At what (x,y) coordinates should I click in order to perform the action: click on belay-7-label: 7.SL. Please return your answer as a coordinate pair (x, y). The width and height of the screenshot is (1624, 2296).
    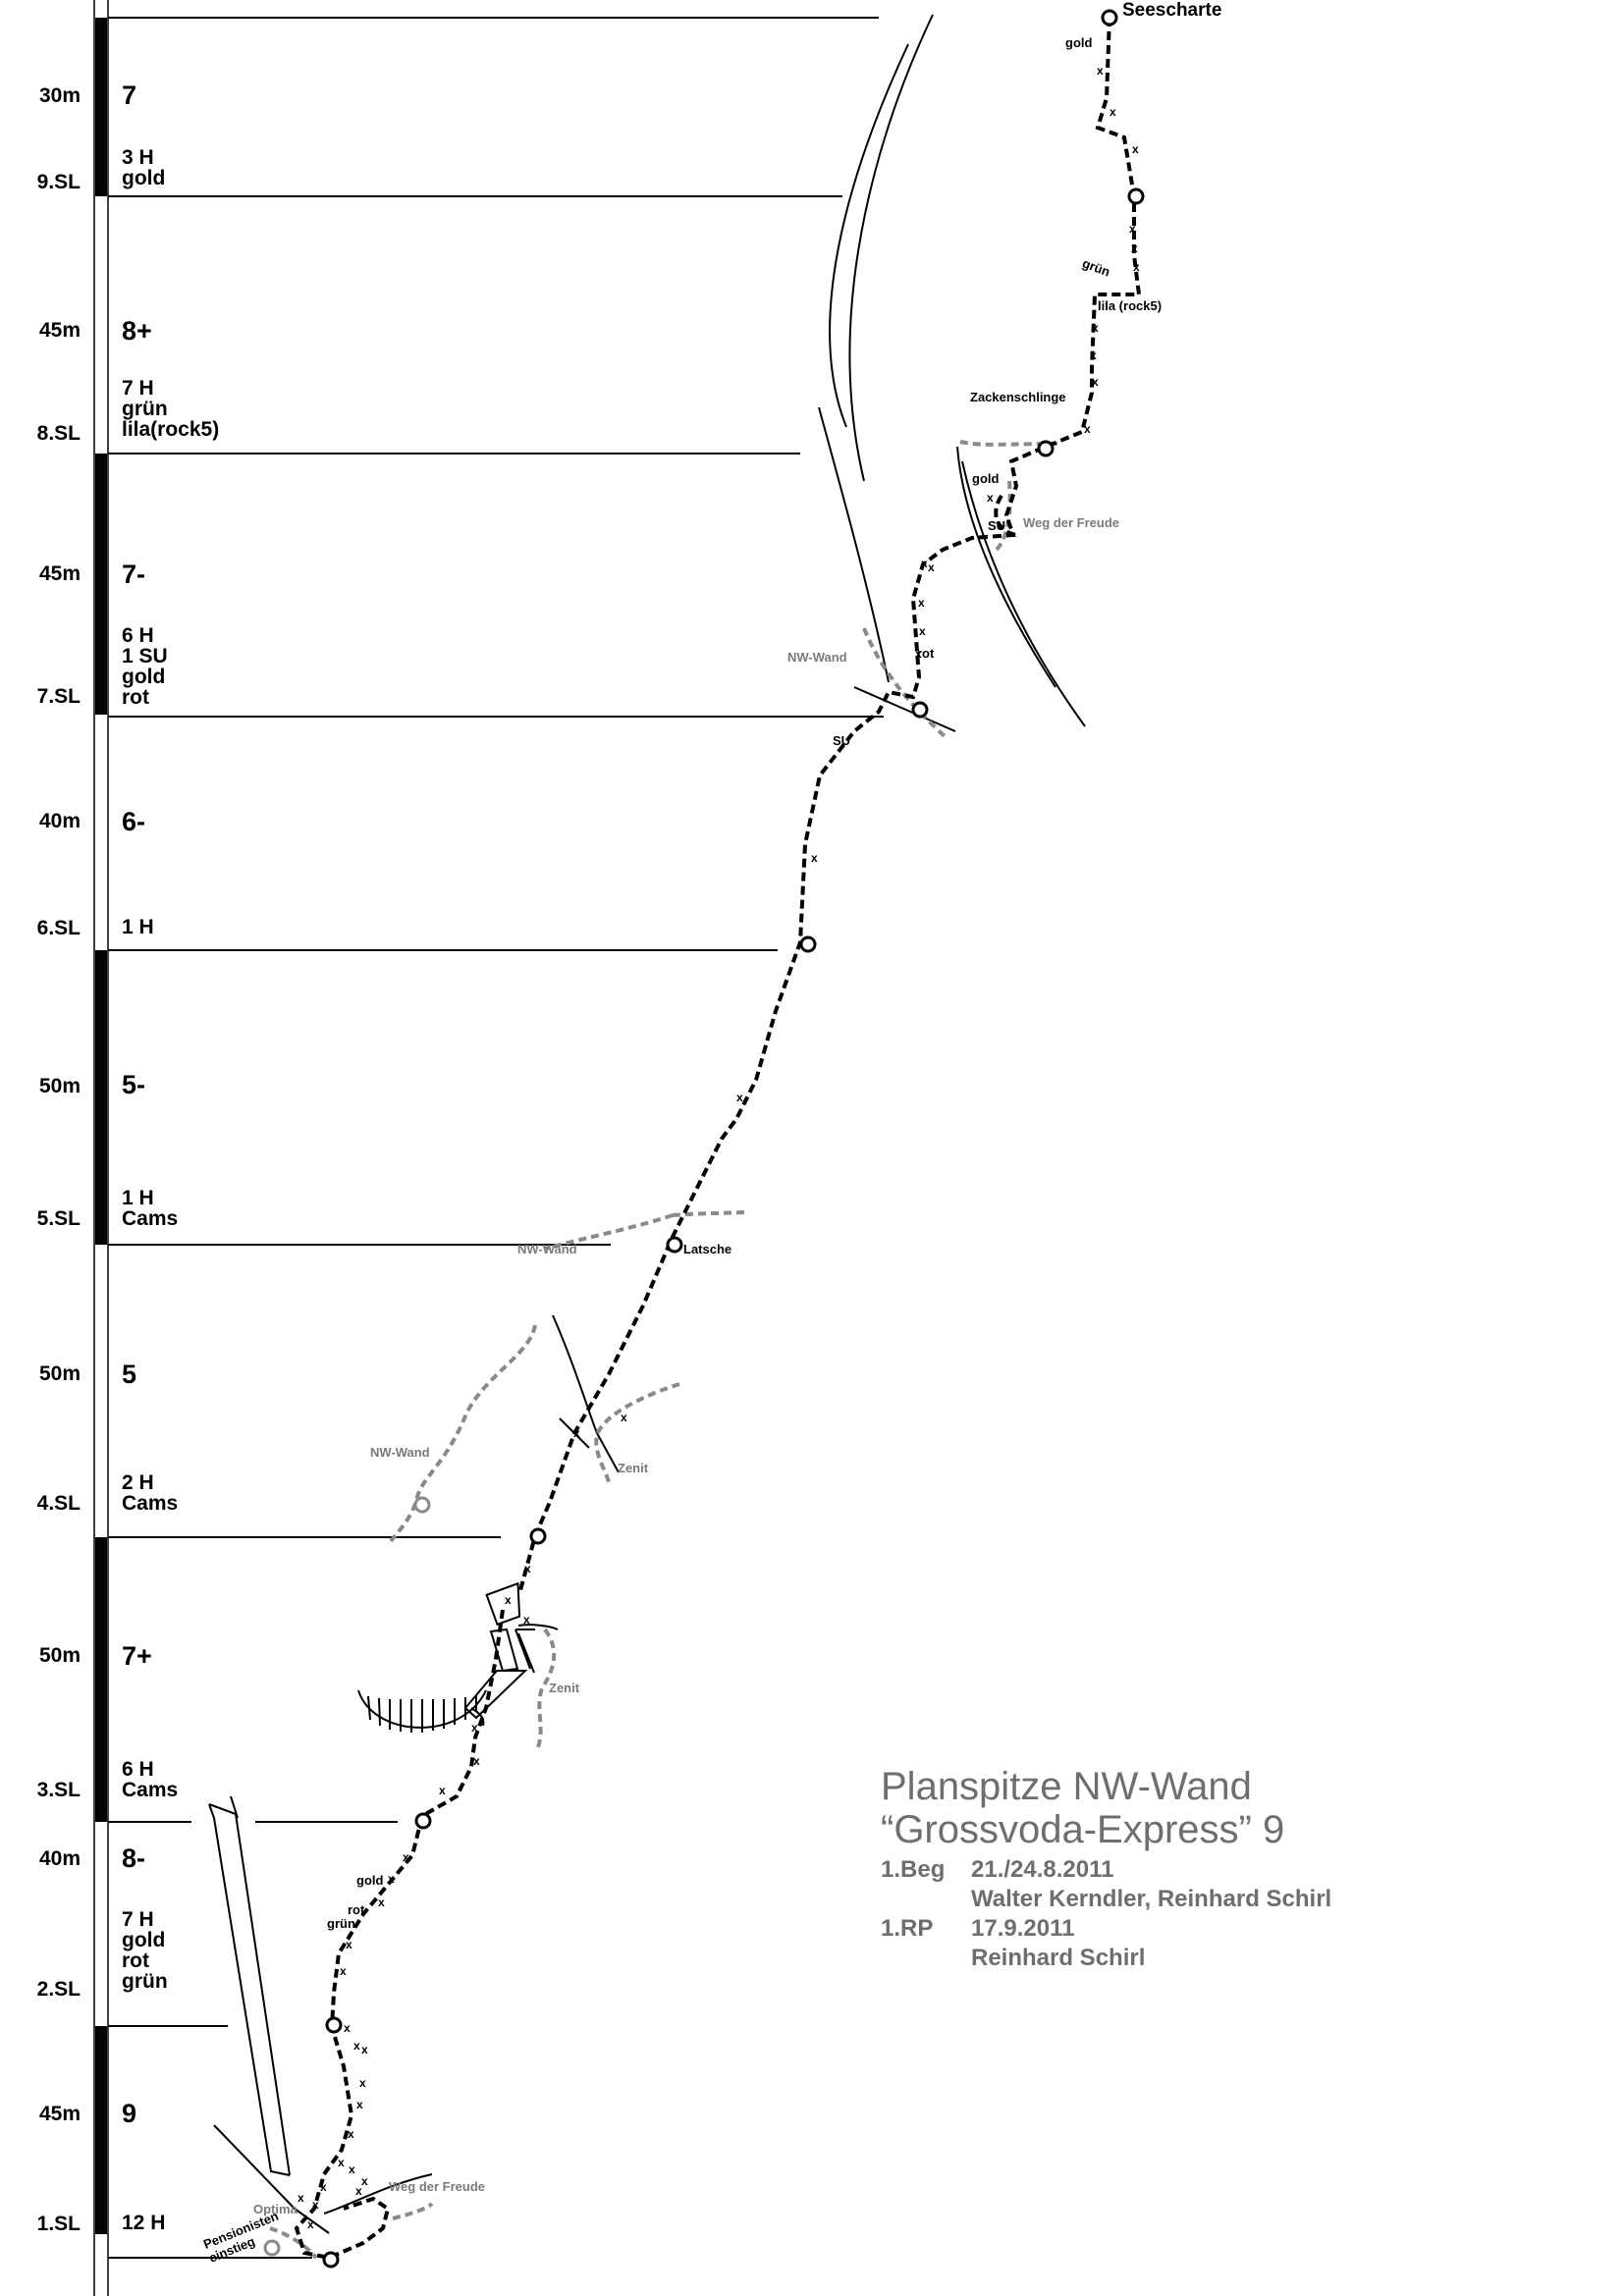
    Looking at the image, I should click on (58, 696).